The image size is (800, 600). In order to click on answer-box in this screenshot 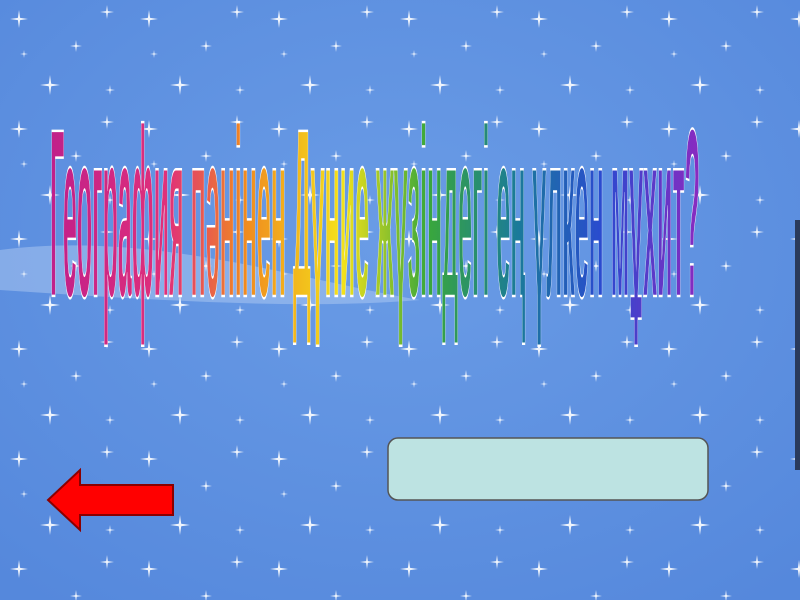, I will do `click(548, 469)`.